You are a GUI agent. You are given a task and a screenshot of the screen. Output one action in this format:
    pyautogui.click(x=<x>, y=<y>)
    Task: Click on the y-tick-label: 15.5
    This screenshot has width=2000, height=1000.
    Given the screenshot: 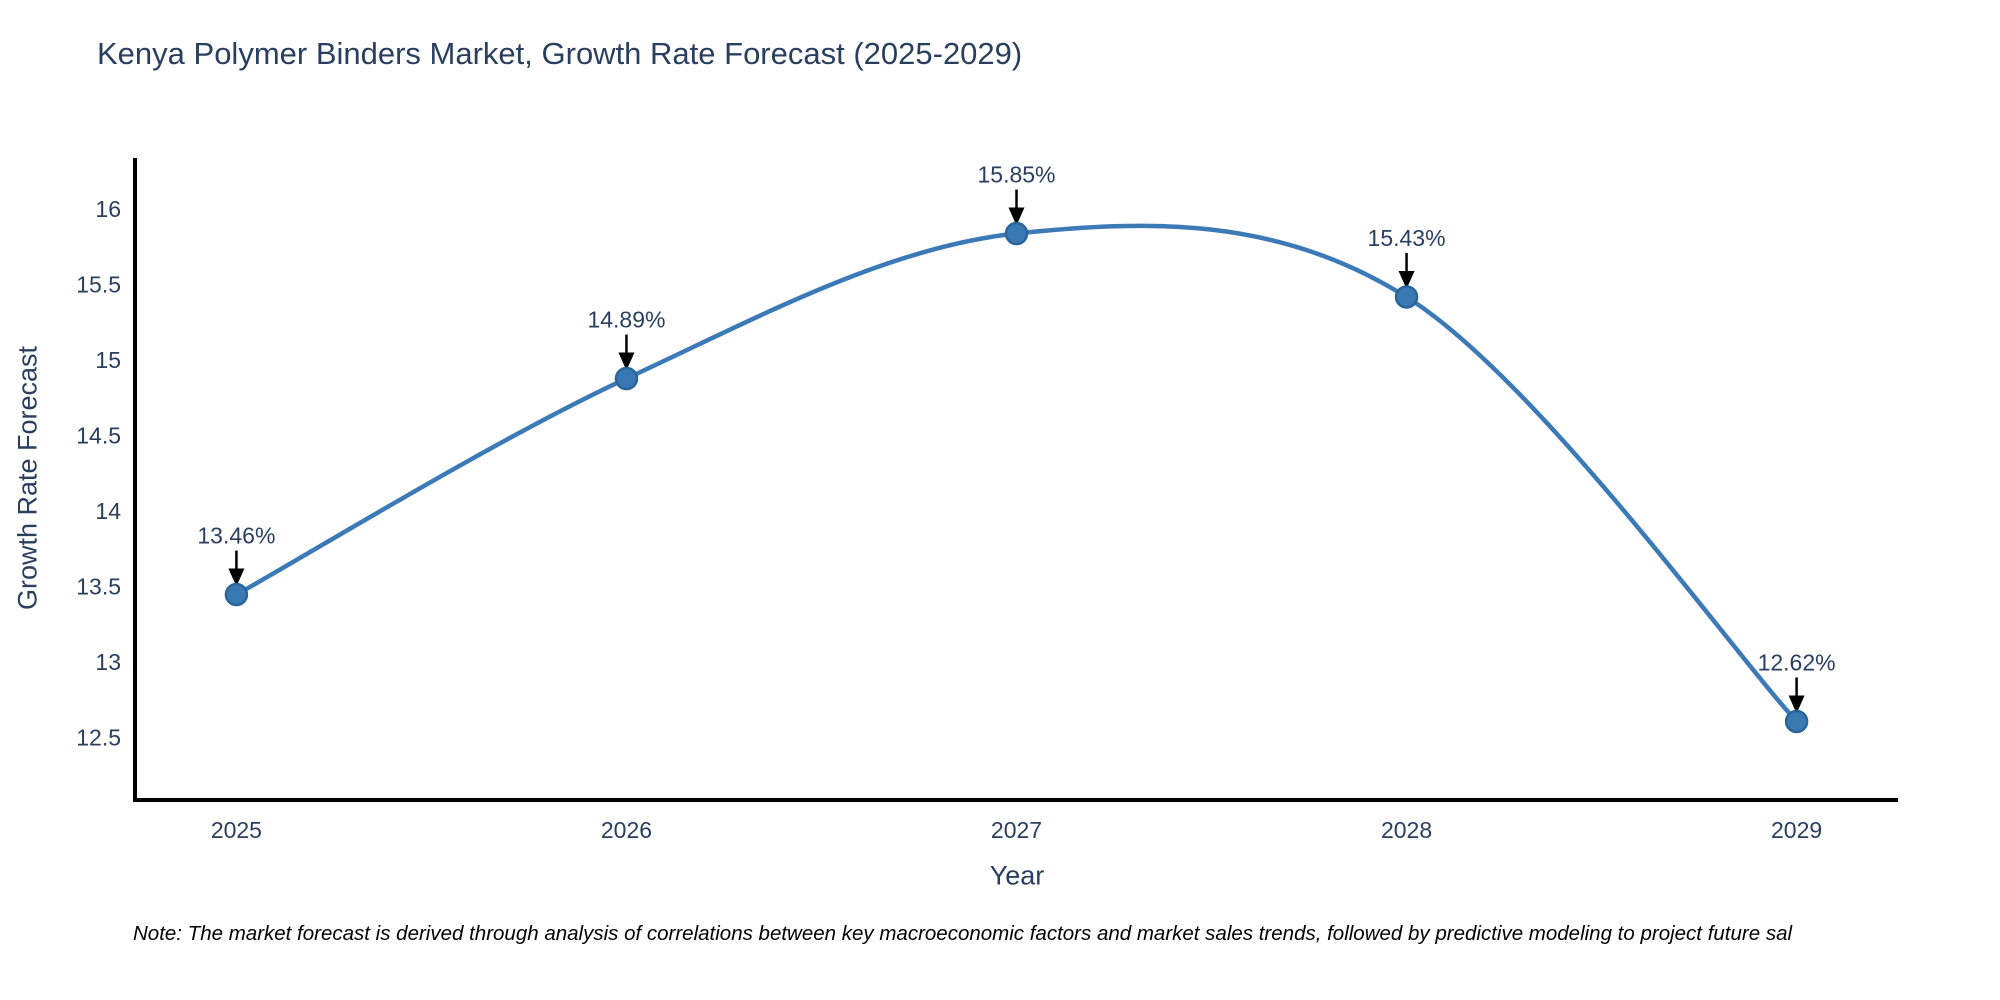 What is the action you would take?
    pyautogui.click(x=98, y=284)
    